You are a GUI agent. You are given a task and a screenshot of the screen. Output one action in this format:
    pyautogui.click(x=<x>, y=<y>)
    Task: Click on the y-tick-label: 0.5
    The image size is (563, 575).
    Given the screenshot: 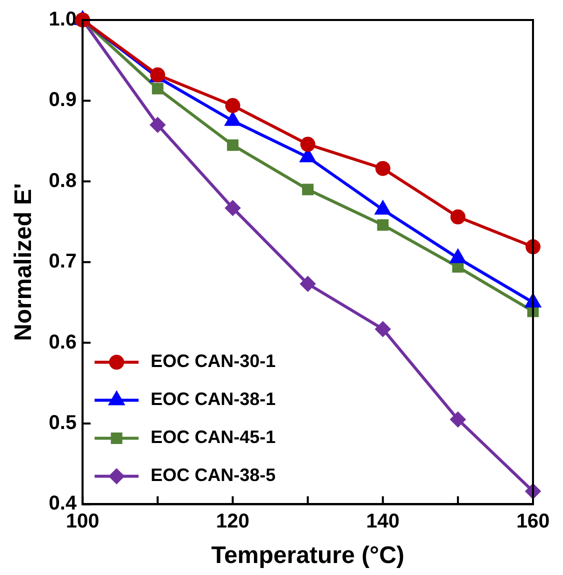 What is the action you would take?
    pyautogui.click(x=62, y=423)
    